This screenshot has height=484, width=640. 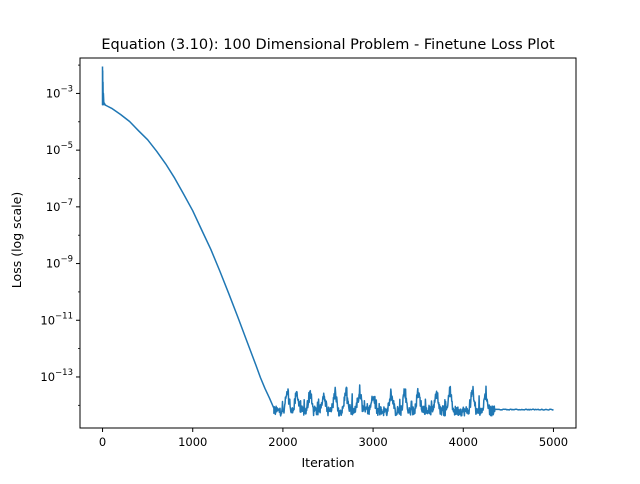 I want to click on y-tick-label: 10⁻³, so click(x=59, y=92).